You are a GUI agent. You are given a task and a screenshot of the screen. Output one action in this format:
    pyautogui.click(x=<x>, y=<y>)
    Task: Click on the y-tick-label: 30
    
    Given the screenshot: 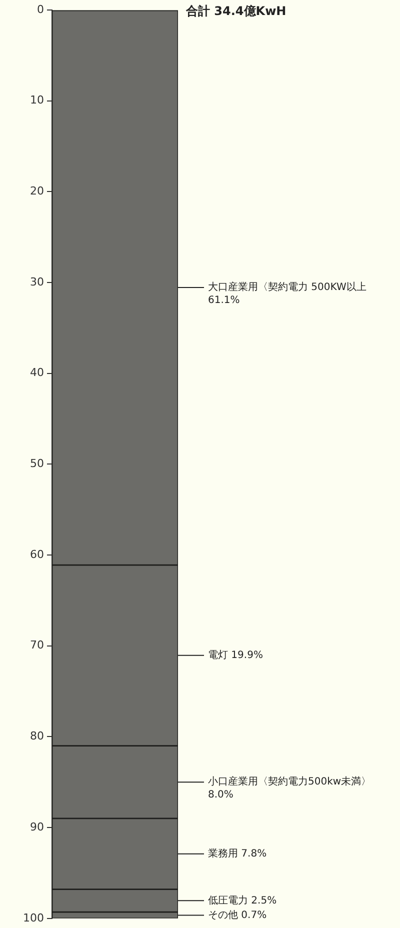 What is the action you would take?
    pyautogui.click(x=37, y=281)
    